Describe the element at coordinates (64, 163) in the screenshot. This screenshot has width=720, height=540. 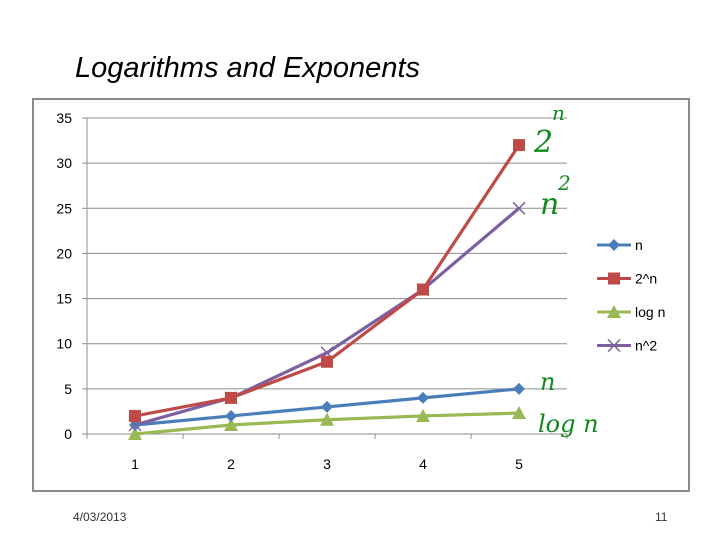
I see `y-tick-label: 30` at that location.